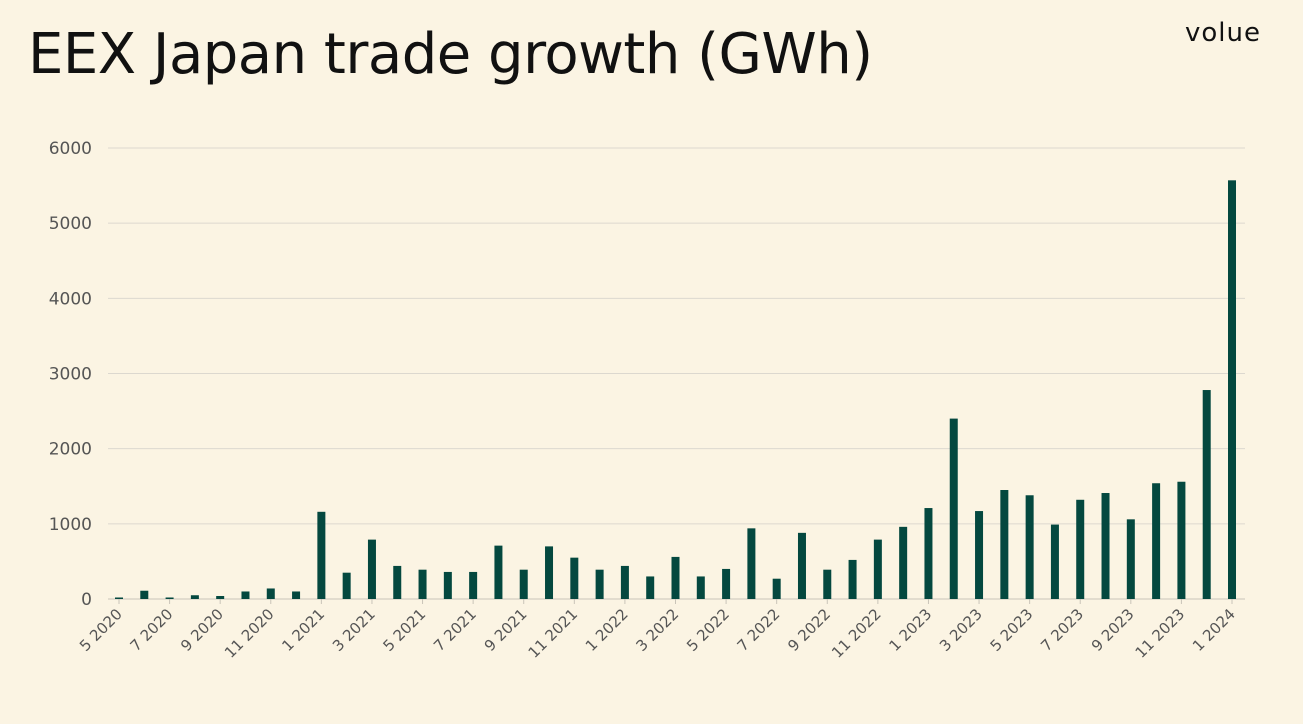 This screenshot has width=1303, height=724. Describe the element at coordinates (70, 224) in the screenshot. I see `y-tick-label: 5000` at that location.